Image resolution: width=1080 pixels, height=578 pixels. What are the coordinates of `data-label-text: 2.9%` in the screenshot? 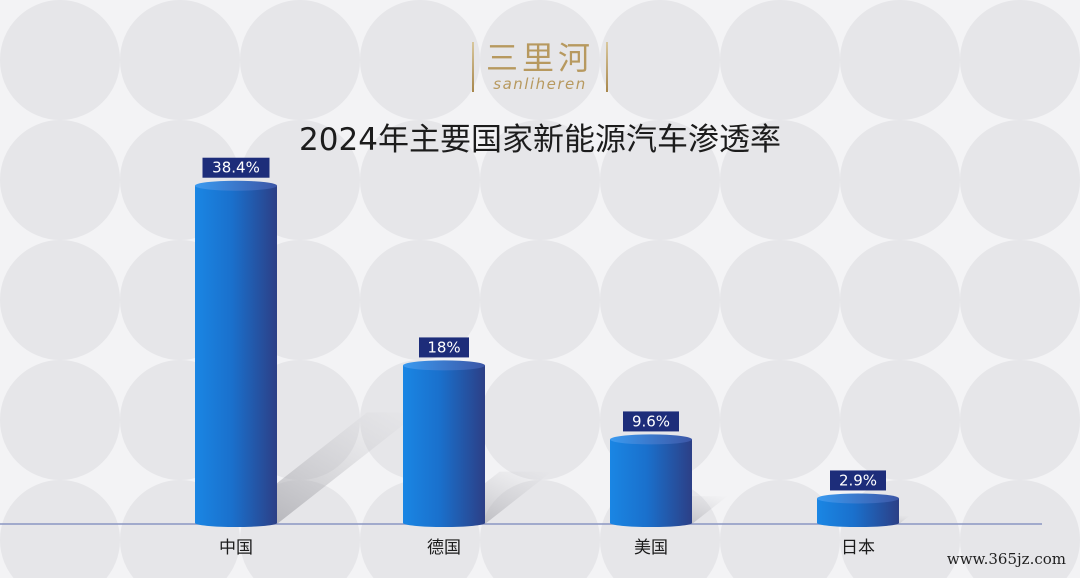 It's located at (858, 480).